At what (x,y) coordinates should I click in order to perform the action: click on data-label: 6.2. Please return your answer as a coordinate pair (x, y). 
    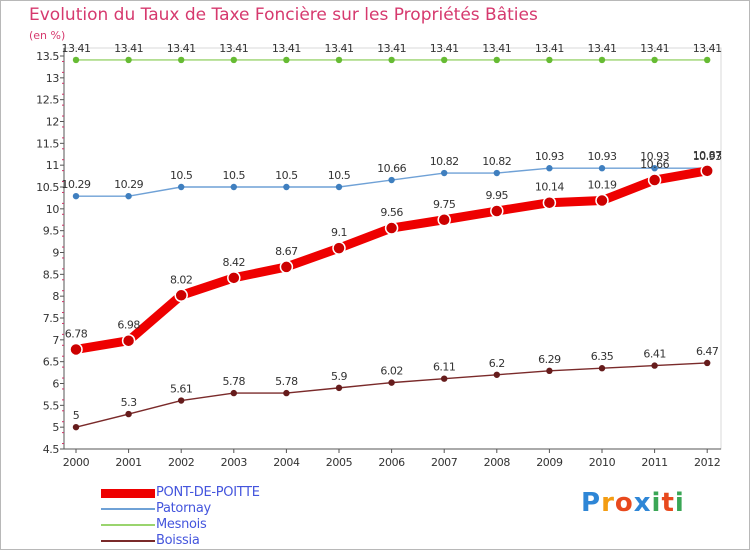
    Looking at the image, I should click on (497, 363).